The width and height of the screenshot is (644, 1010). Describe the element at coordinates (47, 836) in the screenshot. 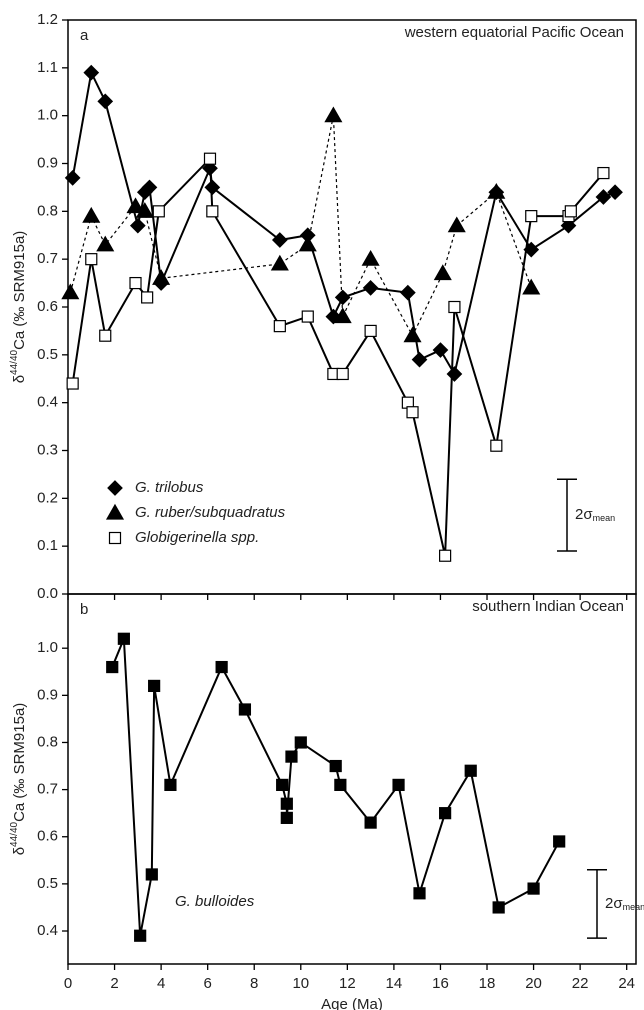

I see `y-tick-label: 0.6` at that location.